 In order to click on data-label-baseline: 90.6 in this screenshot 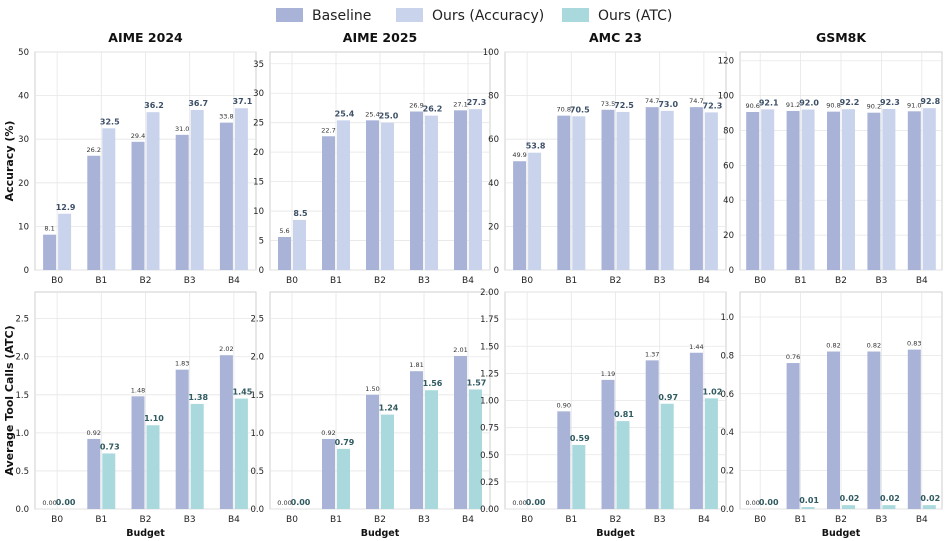, I will do `click(752, 106)`.